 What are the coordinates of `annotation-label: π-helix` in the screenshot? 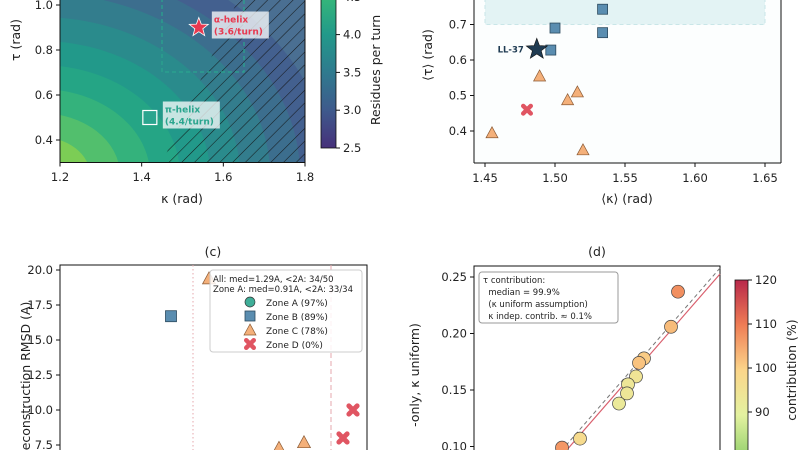 It's located at (183, 111).